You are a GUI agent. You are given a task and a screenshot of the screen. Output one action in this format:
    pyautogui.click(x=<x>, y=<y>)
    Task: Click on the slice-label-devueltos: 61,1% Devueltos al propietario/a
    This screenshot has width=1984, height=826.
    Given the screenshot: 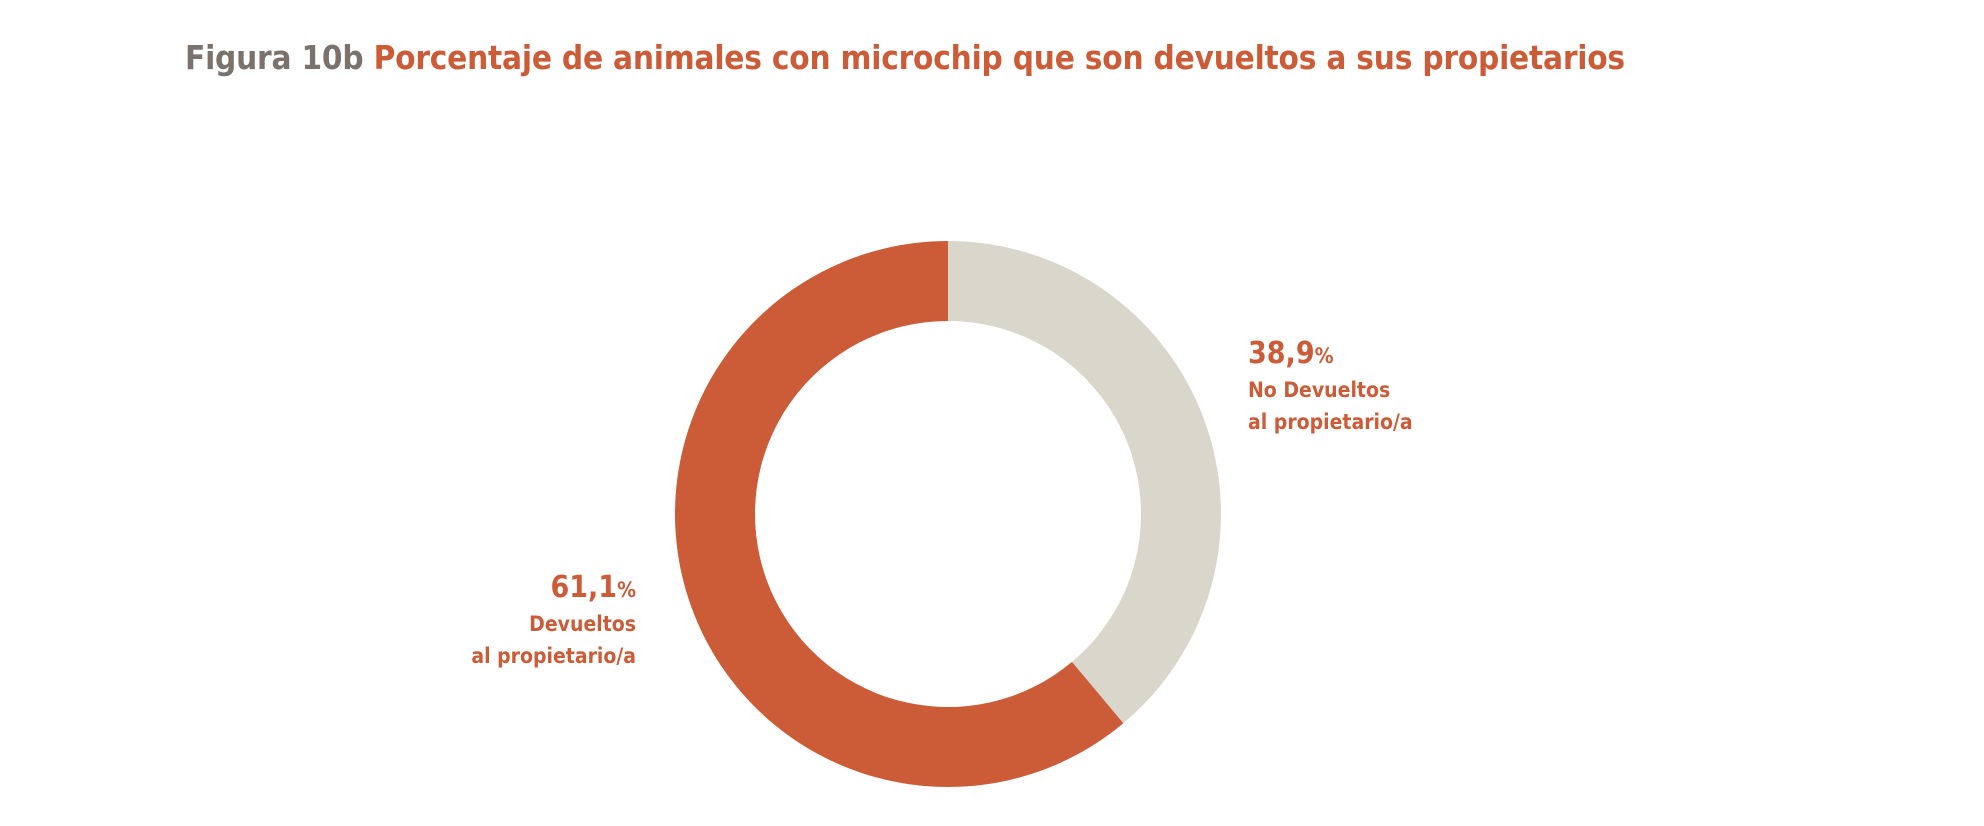 What is the action you would take?
    pyautogui.click(x=553, y=621)
    